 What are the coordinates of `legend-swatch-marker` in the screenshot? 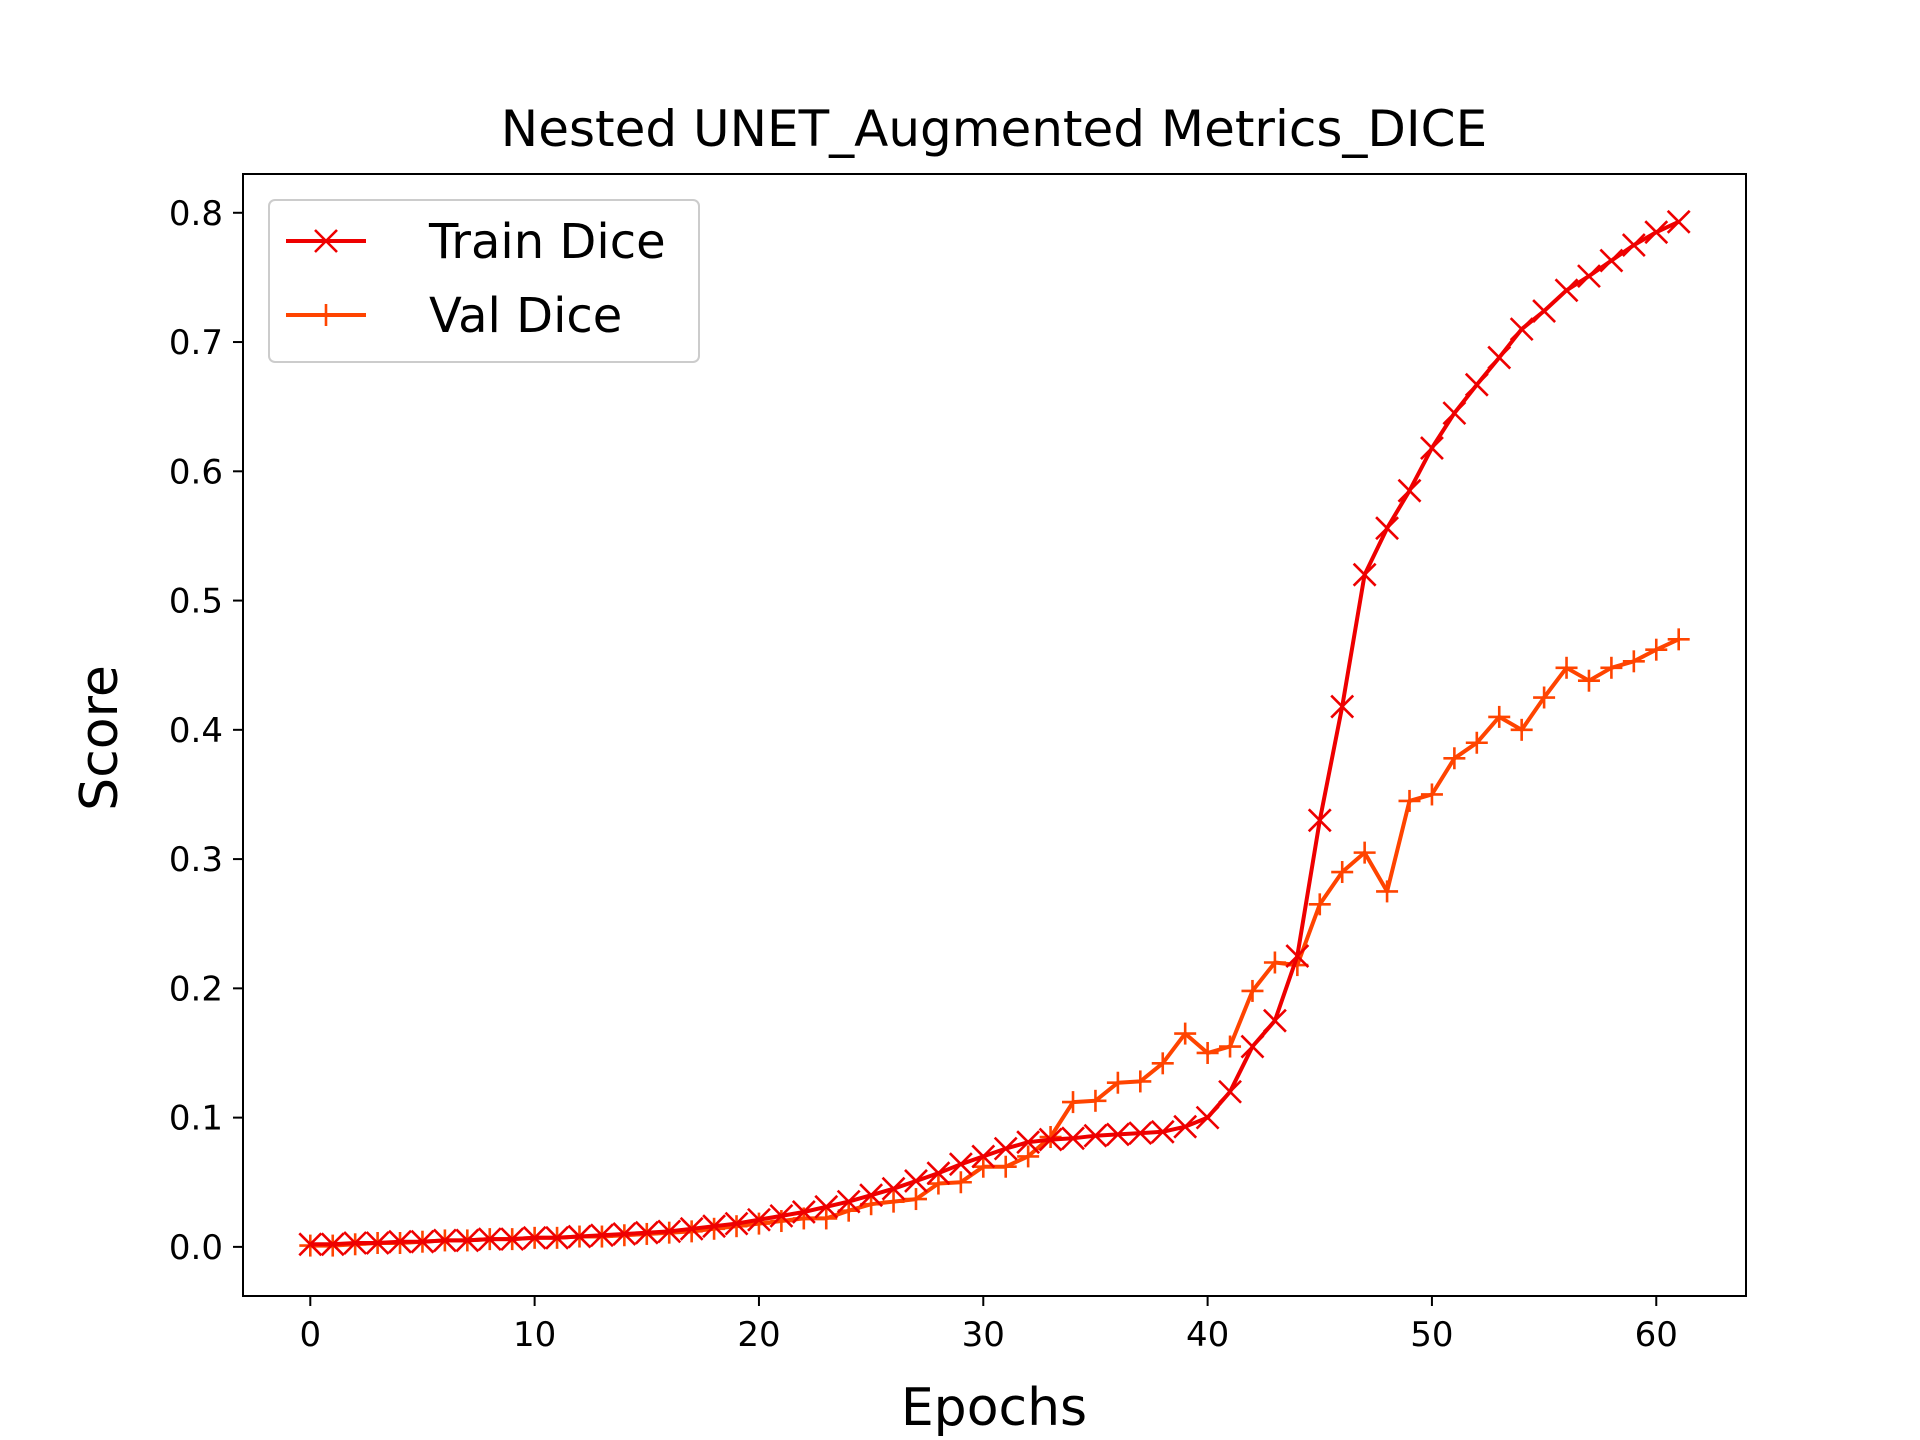 It's located at (326, 241).